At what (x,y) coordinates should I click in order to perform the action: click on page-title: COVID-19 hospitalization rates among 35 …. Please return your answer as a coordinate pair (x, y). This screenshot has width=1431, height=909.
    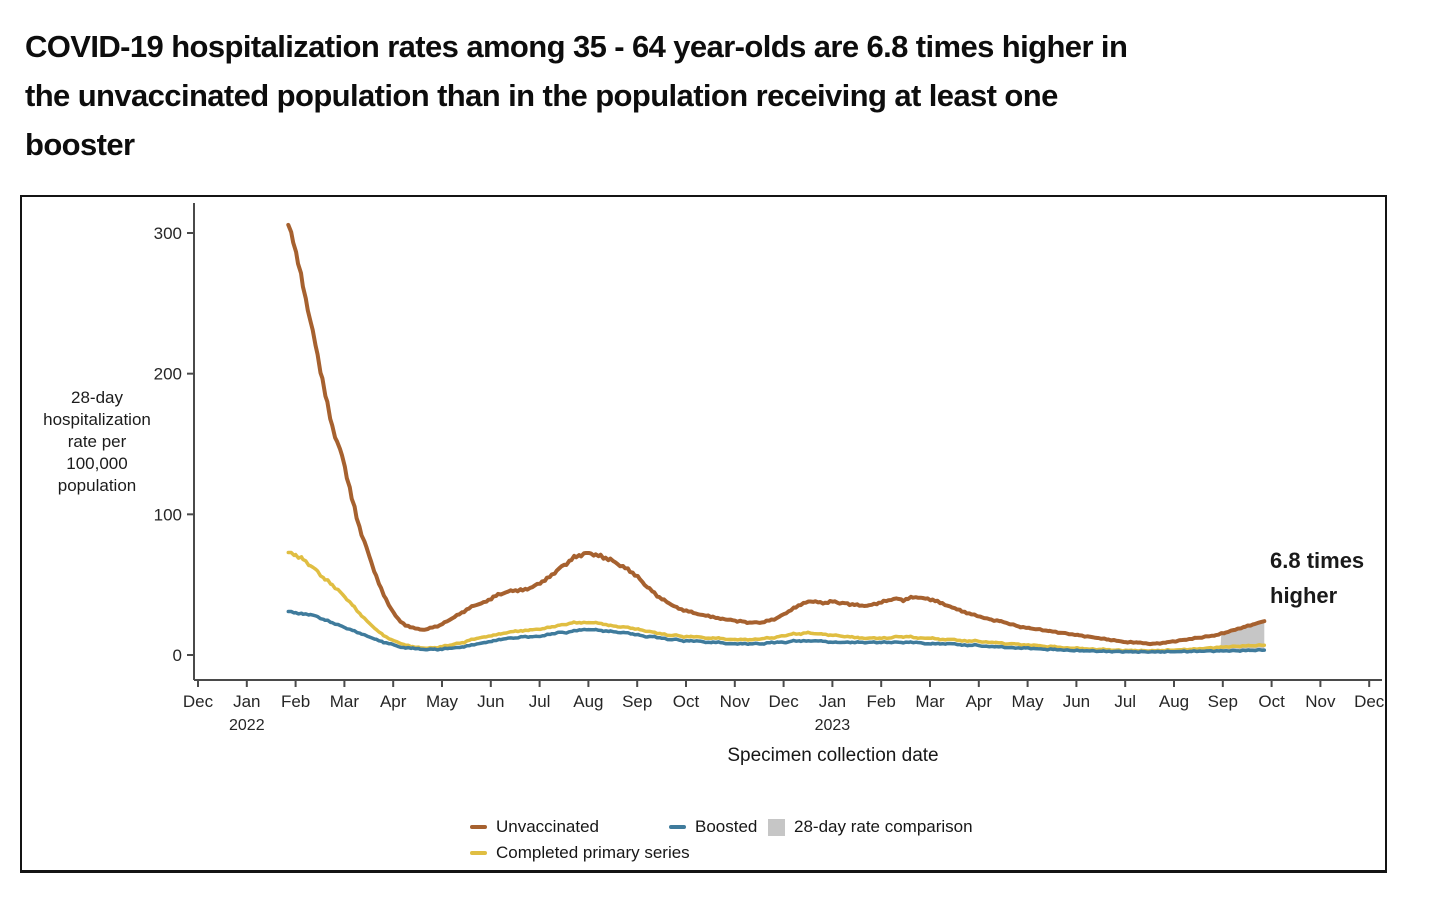
    Looking at the image, I should click on (576, 95).